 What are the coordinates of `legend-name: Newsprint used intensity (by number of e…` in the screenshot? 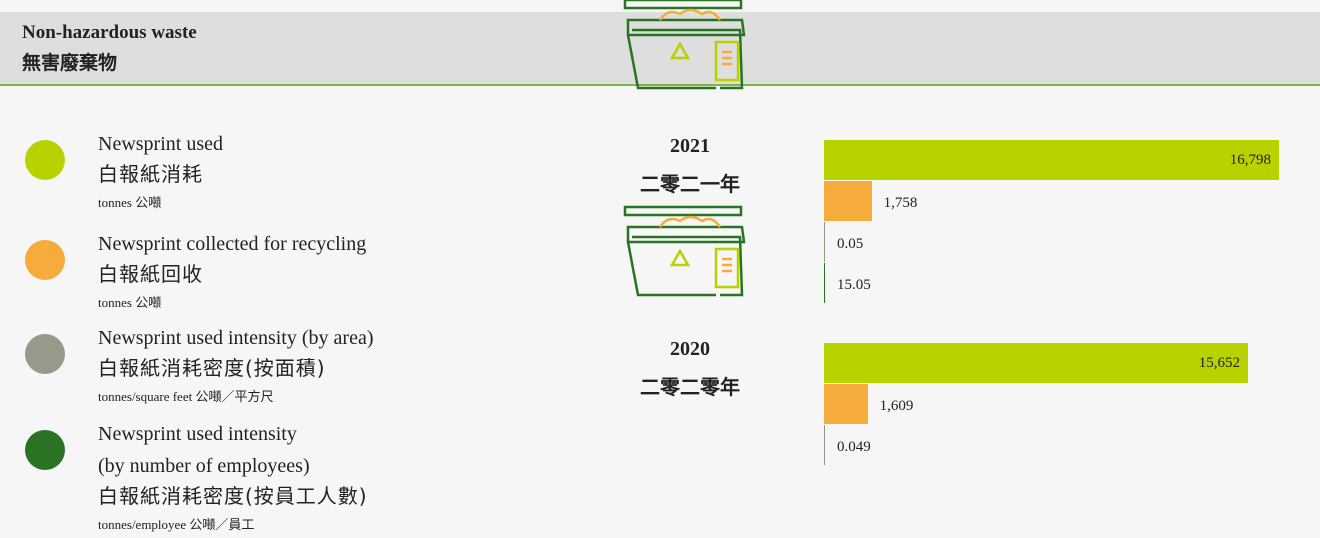 It's located at (204, 450).